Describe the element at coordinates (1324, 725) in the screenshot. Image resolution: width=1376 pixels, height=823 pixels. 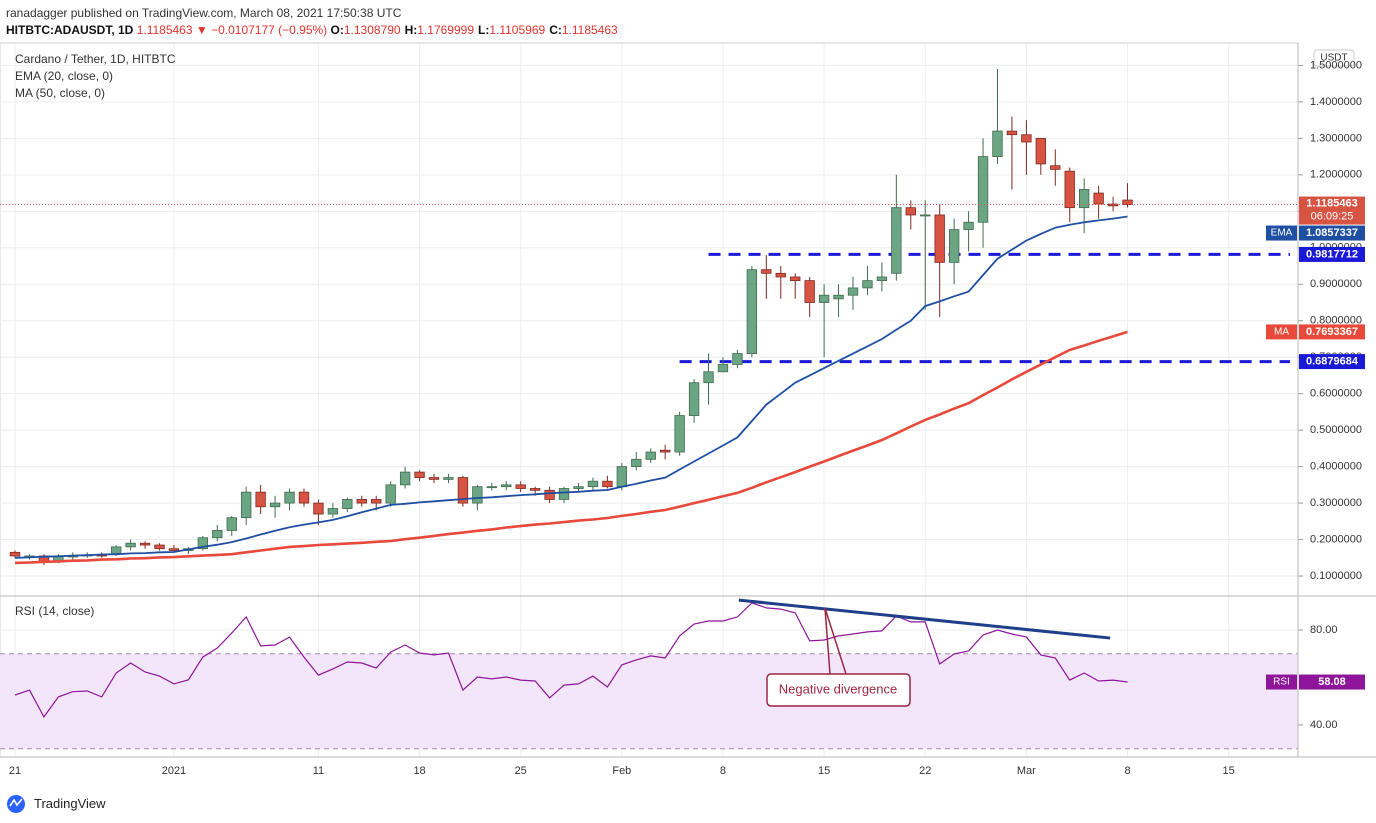
I see `rsi-tick-label: 40.00` at that location.